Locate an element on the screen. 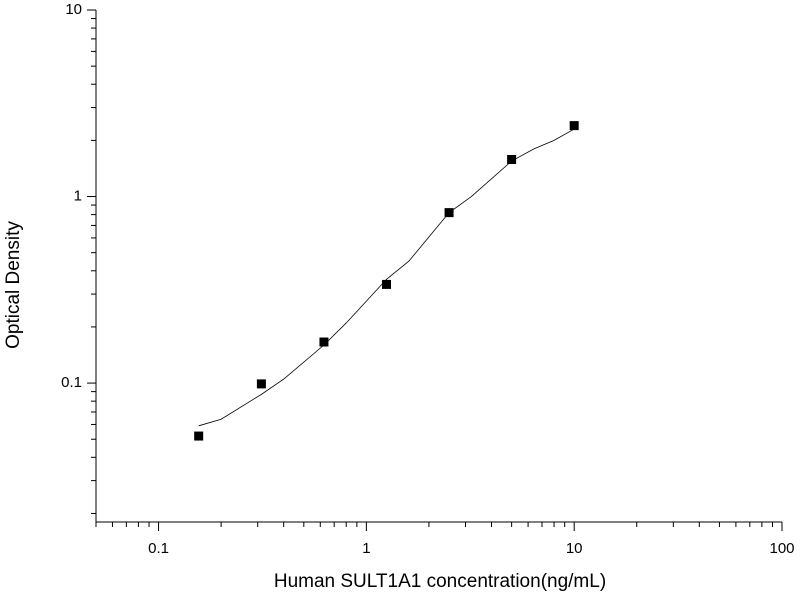  x-tick-label: 1 is located at coordinates (366, 548).